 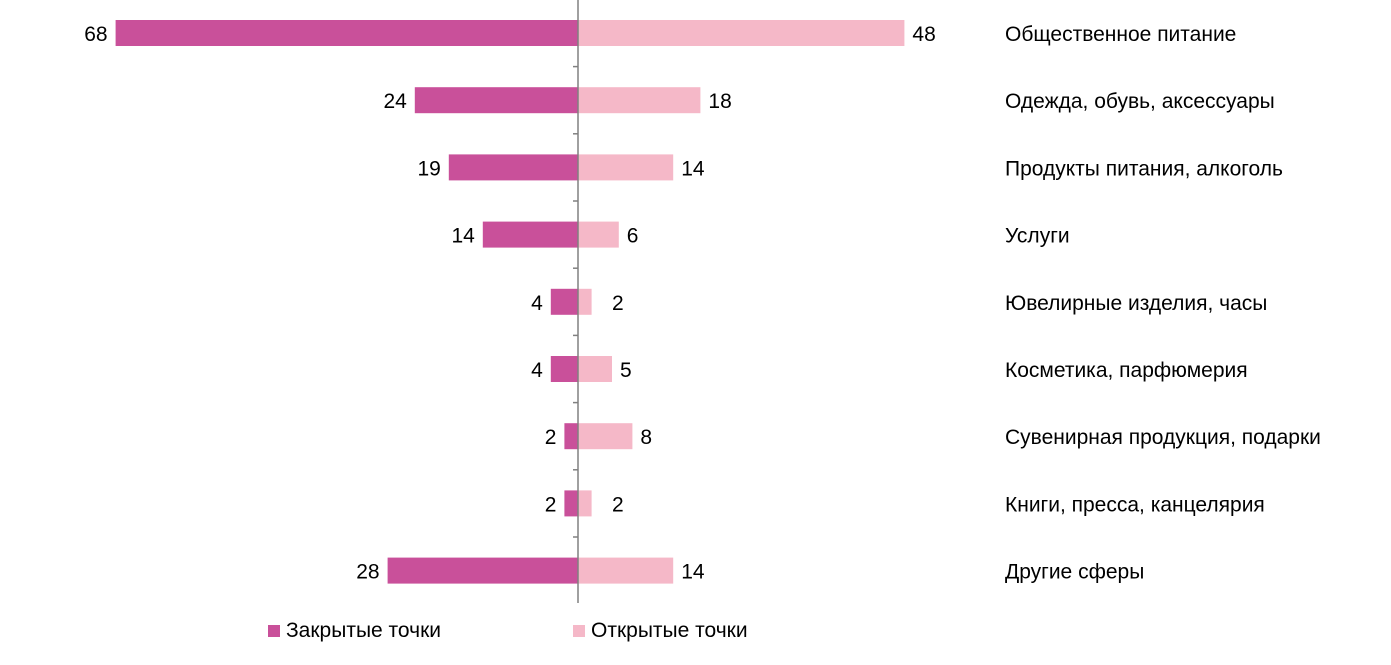 I want to click on value-label-open-4: 2, so click(x=618, y=303).